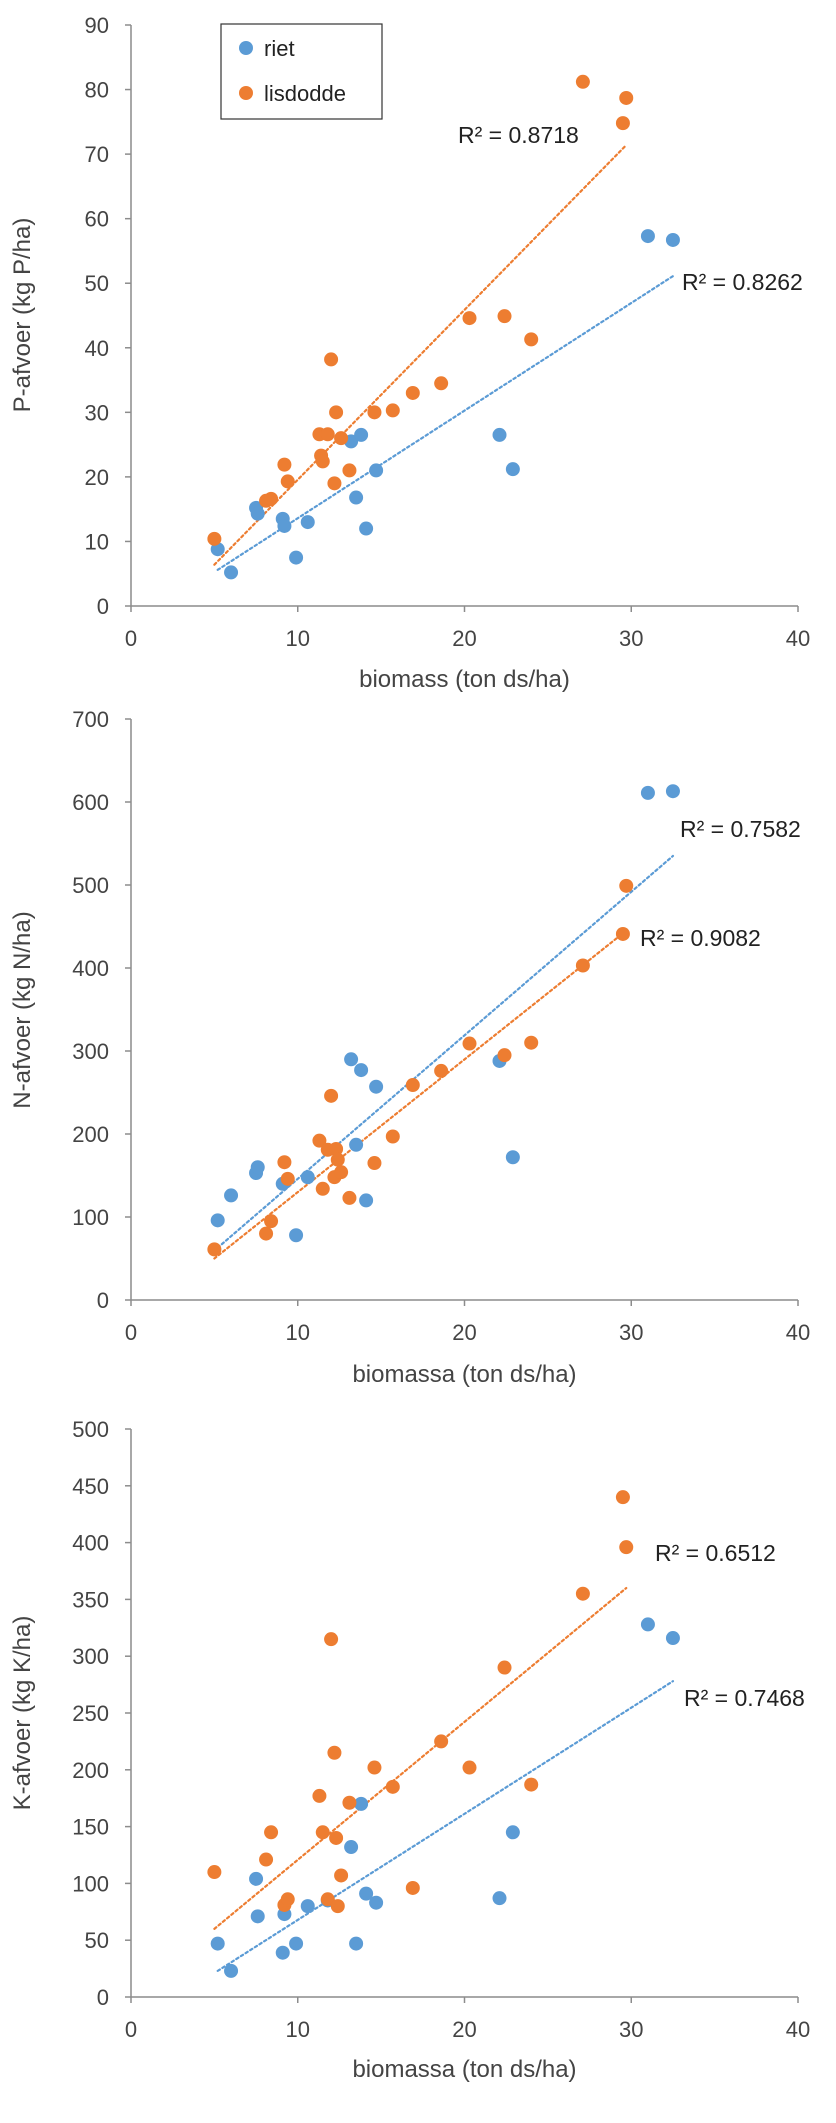  I want to click on y-tick-label: 200, so click(90, 1770).